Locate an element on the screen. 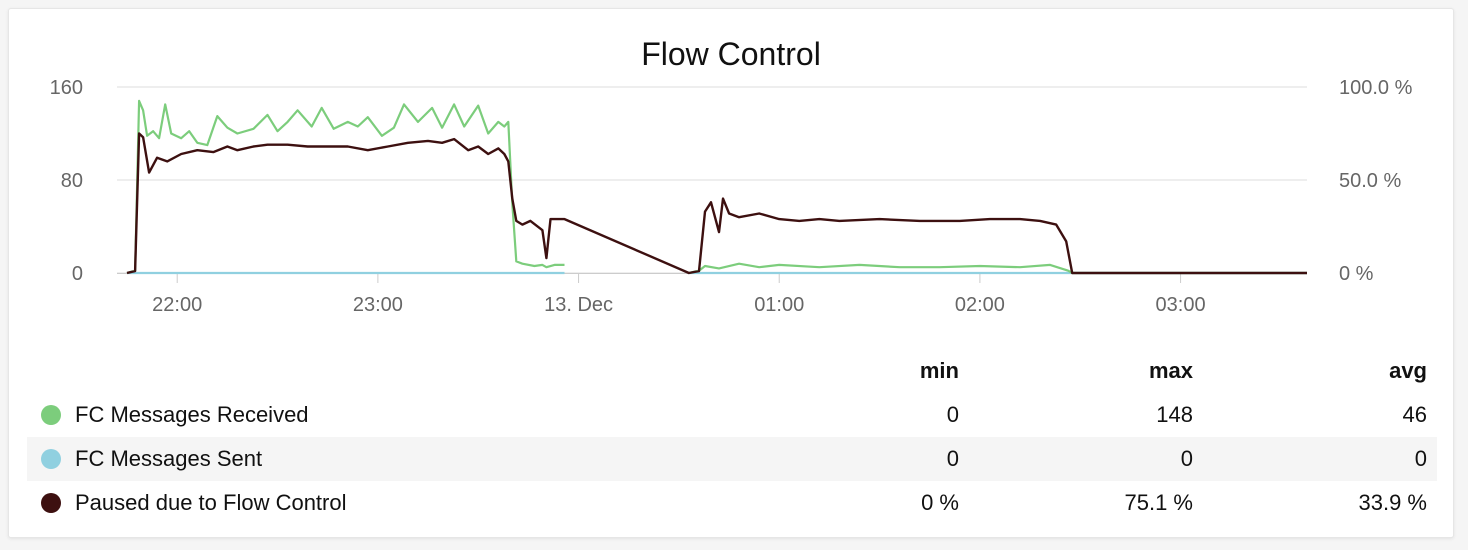  legend-avg-value: 0 is located at coordinates (1420, 458).